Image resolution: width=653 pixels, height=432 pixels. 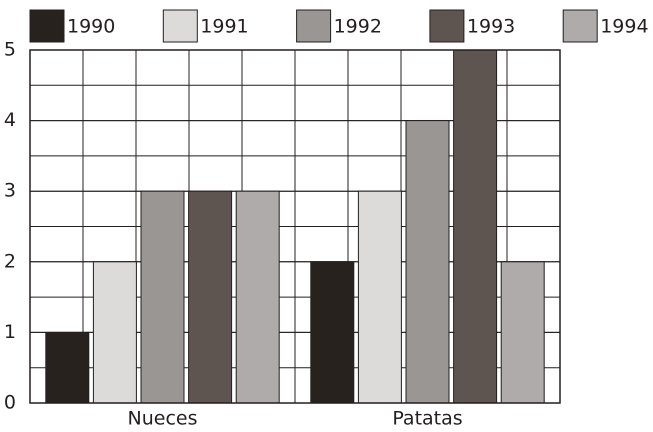 I want to click on legend-label: 1990, so click(x=91, y=27).